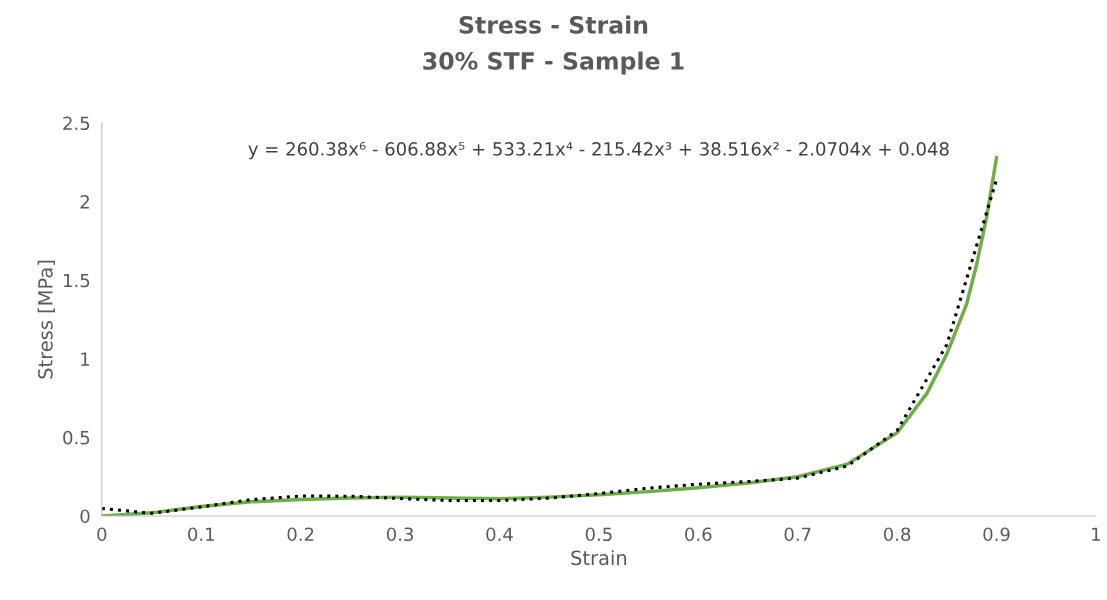  I want to click on y-tick-label: 0.5, so click(76, 437).